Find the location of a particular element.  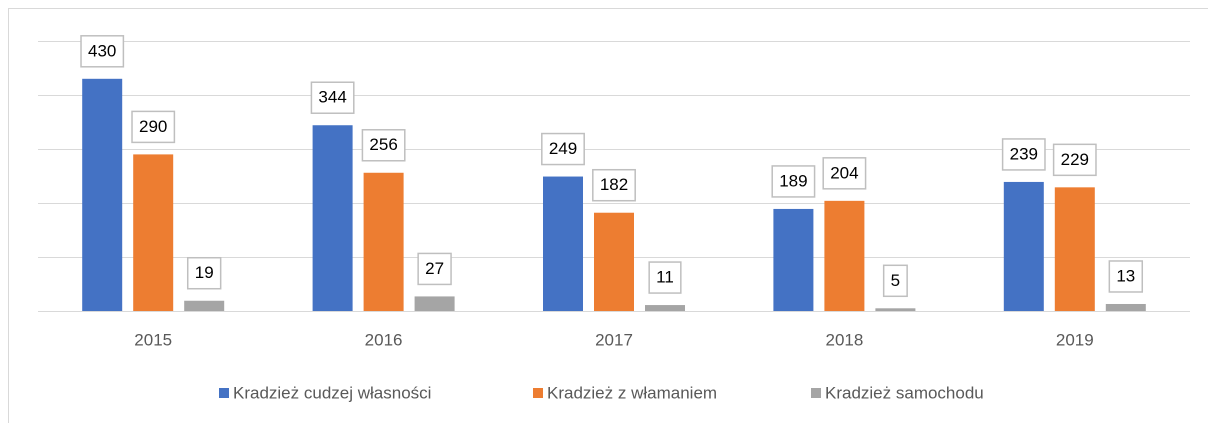

data-label: 290 is located at coordinates (153, 126).